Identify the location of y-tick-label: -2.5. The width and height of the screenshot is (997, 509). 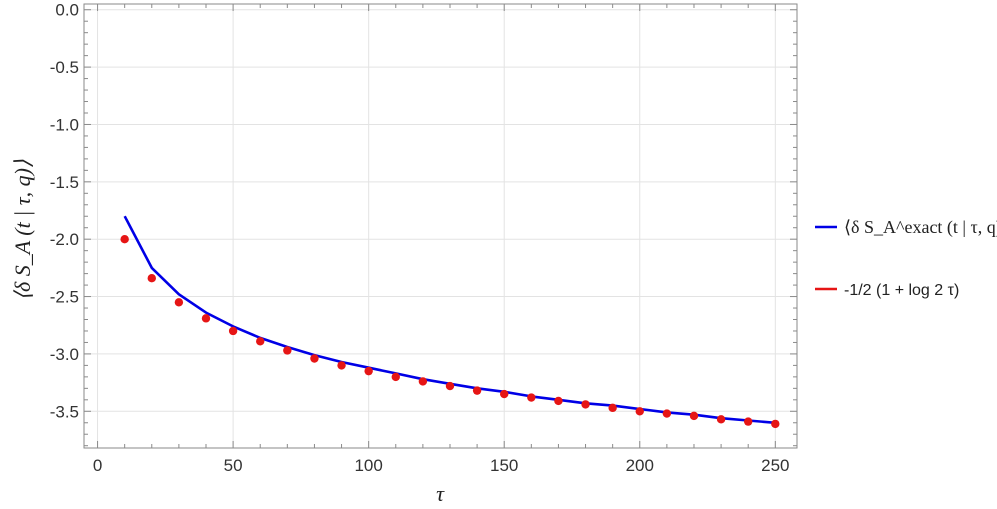
(64, 297).